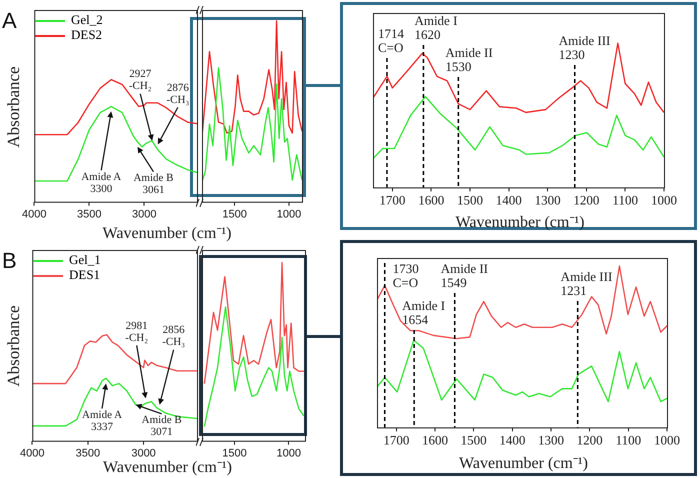 The width and height of the screenshot is (700, 478). Describe the element at coordinates (174, 336) in the screenshot. I see `annotation: 2856 -CH₃` at that location.